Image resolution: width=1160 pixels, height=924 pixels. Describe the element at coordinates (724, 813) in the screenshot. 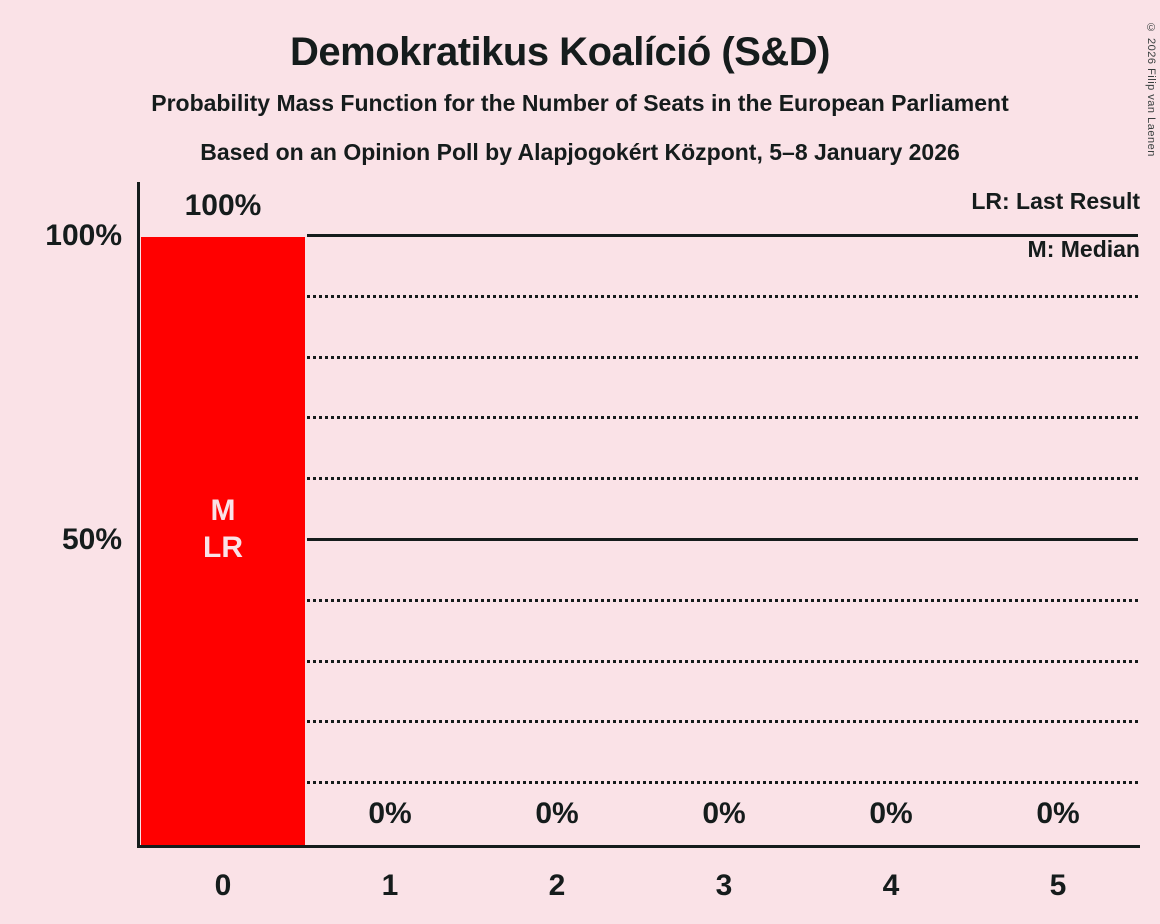

I see `bar-value-label-3: 0%` at that location.